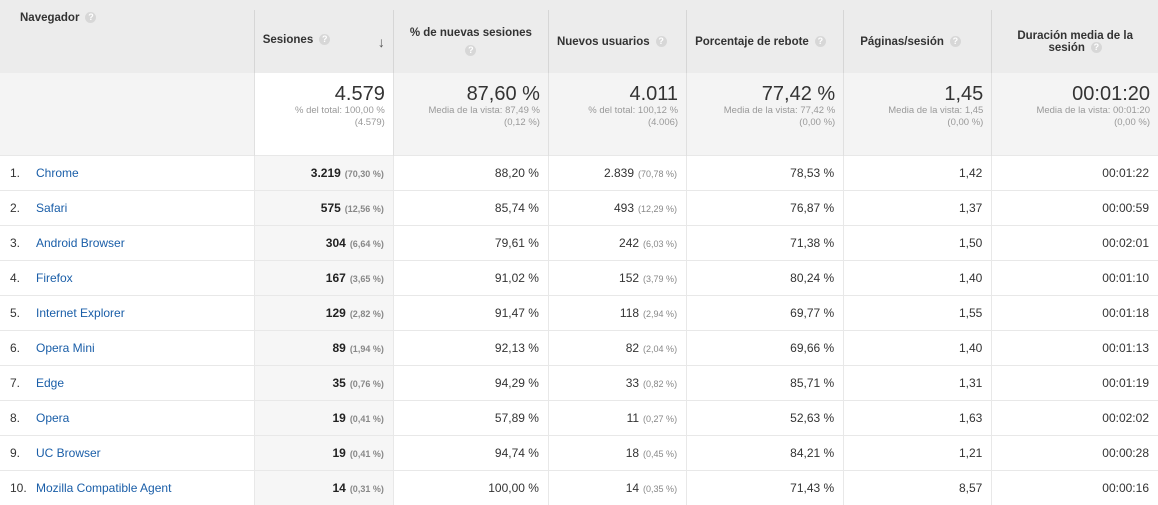  Describe the element at coordinates (23, 488) in the screenshot. I see `row-index: 10.` at that location.